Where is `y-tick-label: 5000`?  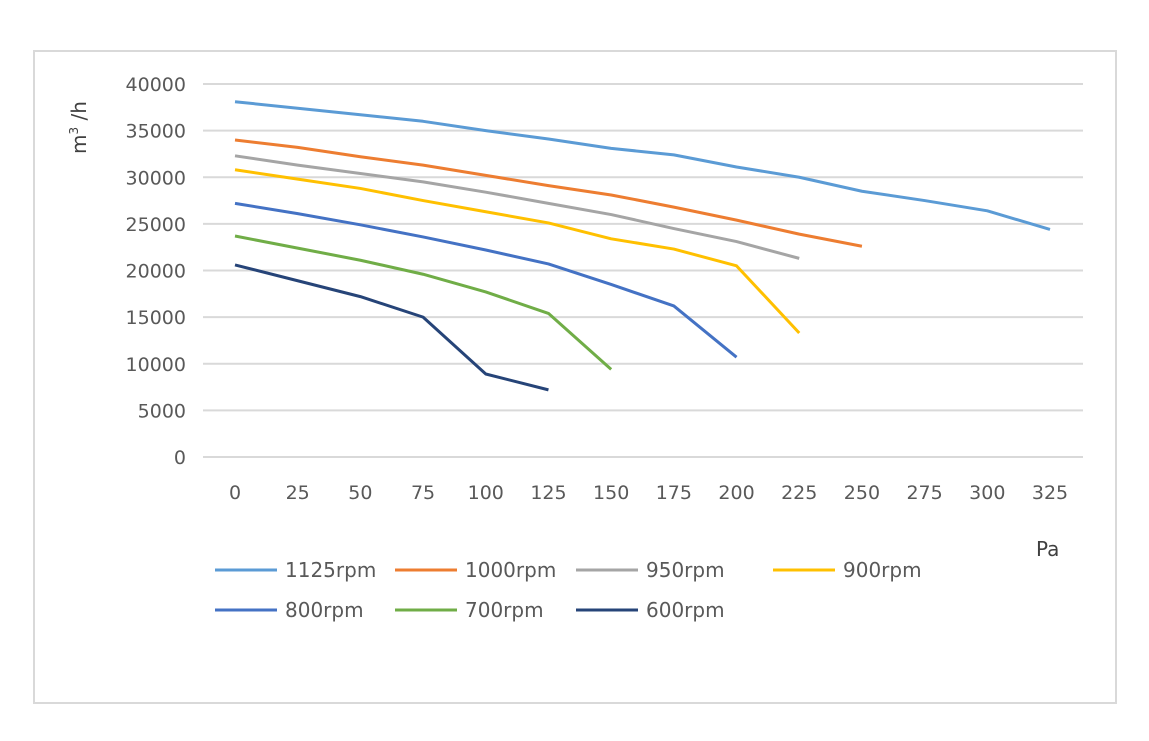 y-tick-label: 5000 is located at coordinates (162, 411).